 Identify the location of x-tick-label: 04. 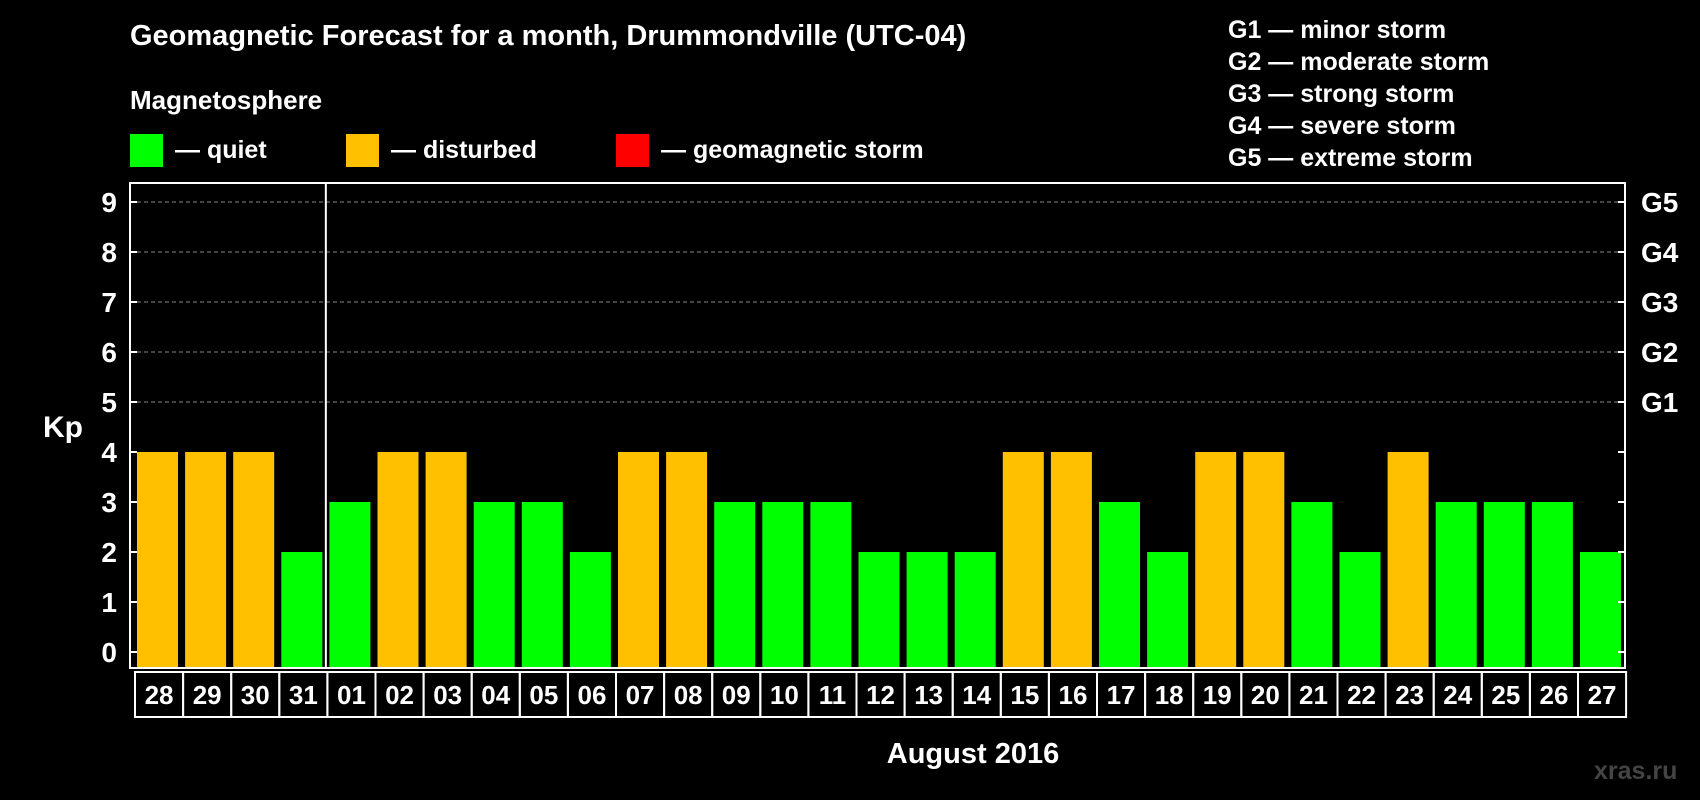
(495, 695).